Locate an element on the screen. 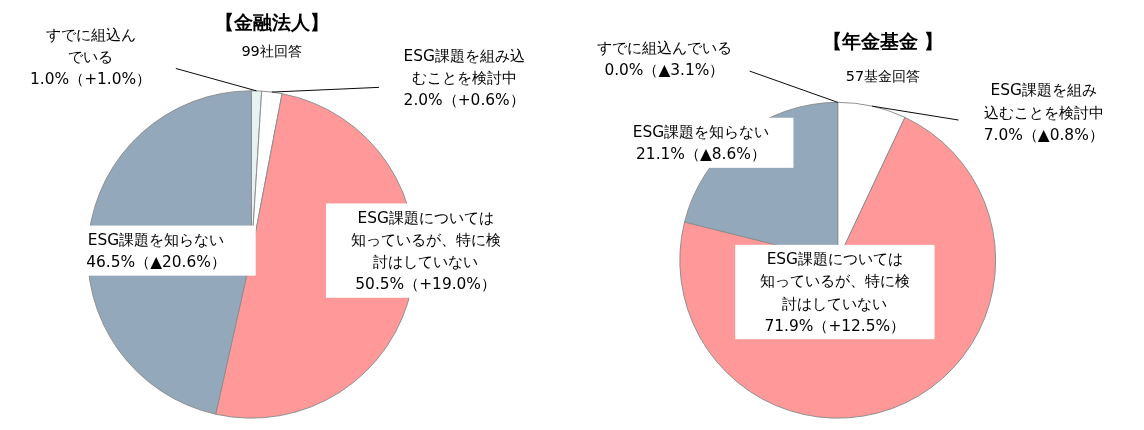 The width and height of the screenshot is (1144, 430). chart-title: 【年金基金 】 is located at coordinates (883, 42).